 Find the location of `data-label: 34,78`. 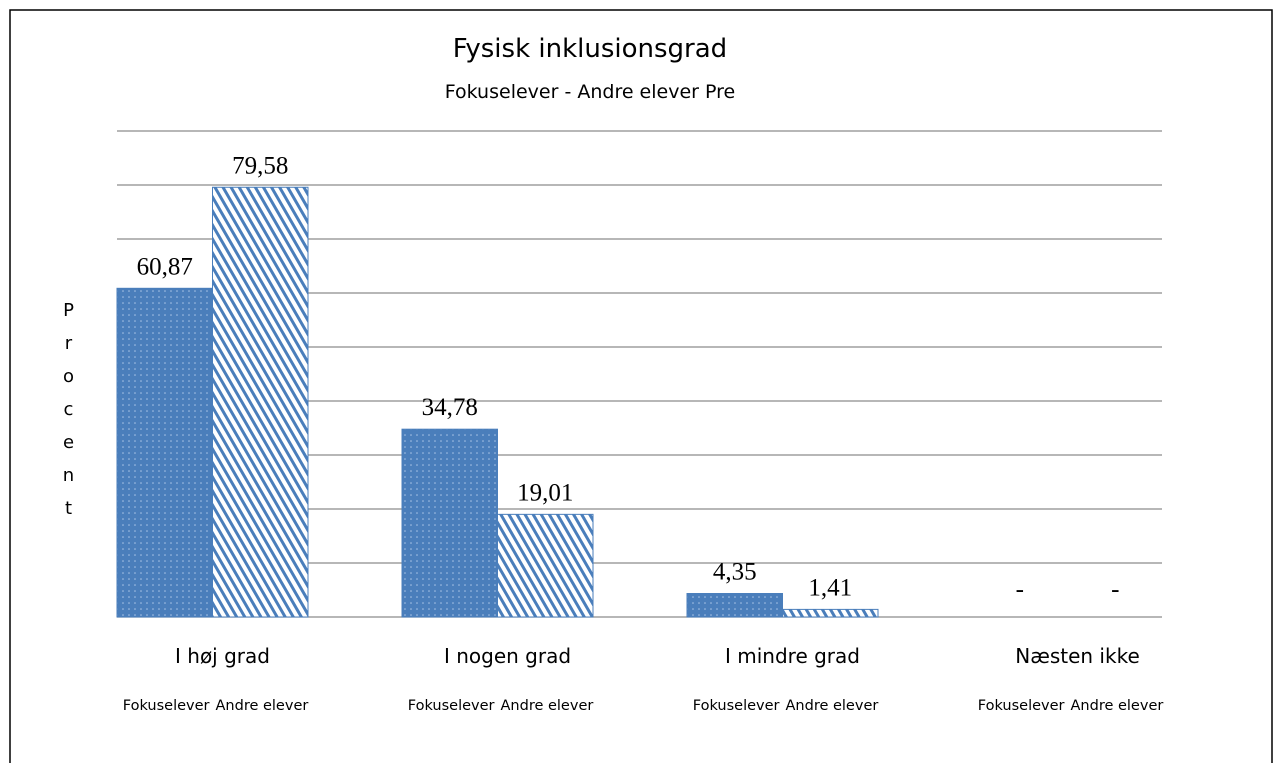

data-label: 34,78 is located at coordinates (450, 407).